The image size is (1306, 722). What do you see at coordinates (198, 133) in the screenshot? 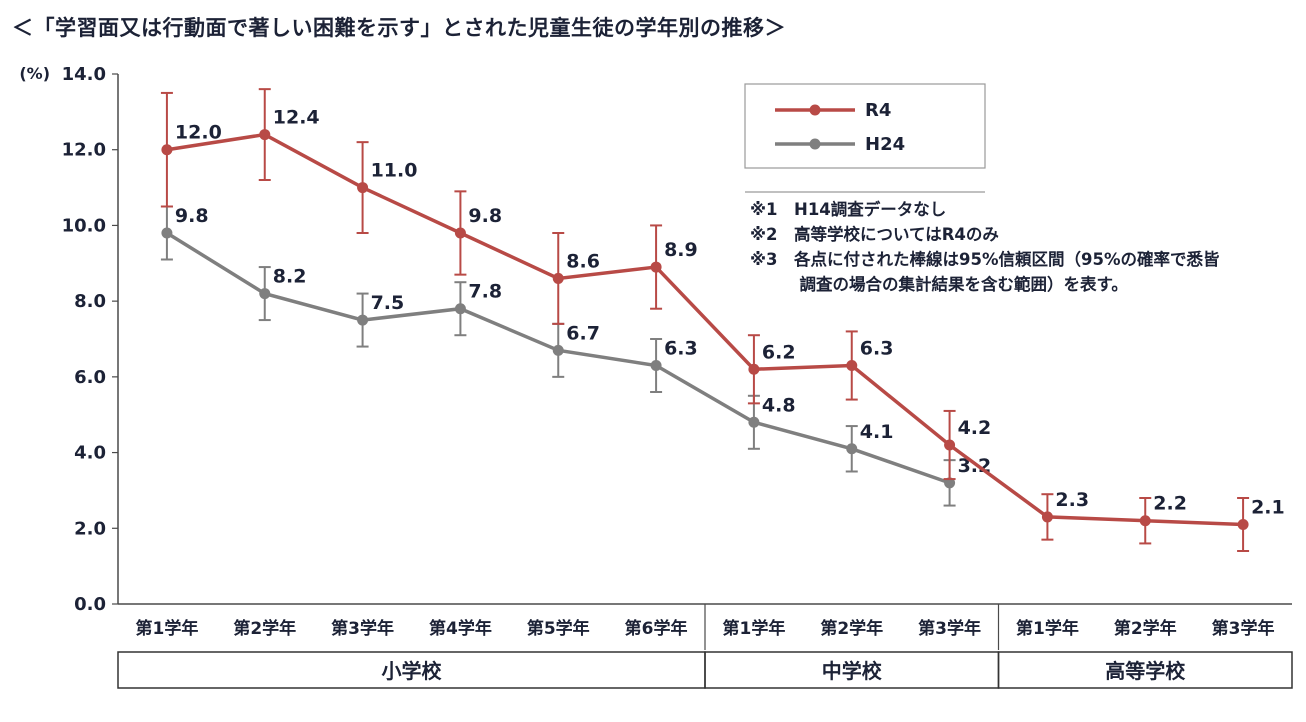
I see `data-point-label: 12.0` at bounding box center [198, 133].